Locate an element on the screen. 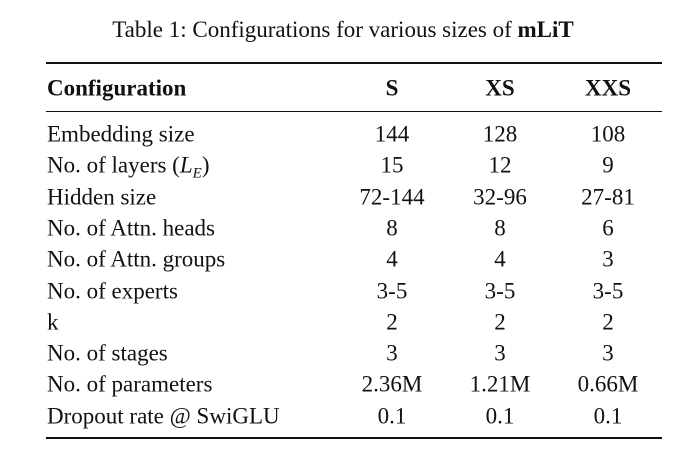 The height and width of the screenshot is (460, 686). row-label-text: Hidden size is located at coordinates (102, 197).